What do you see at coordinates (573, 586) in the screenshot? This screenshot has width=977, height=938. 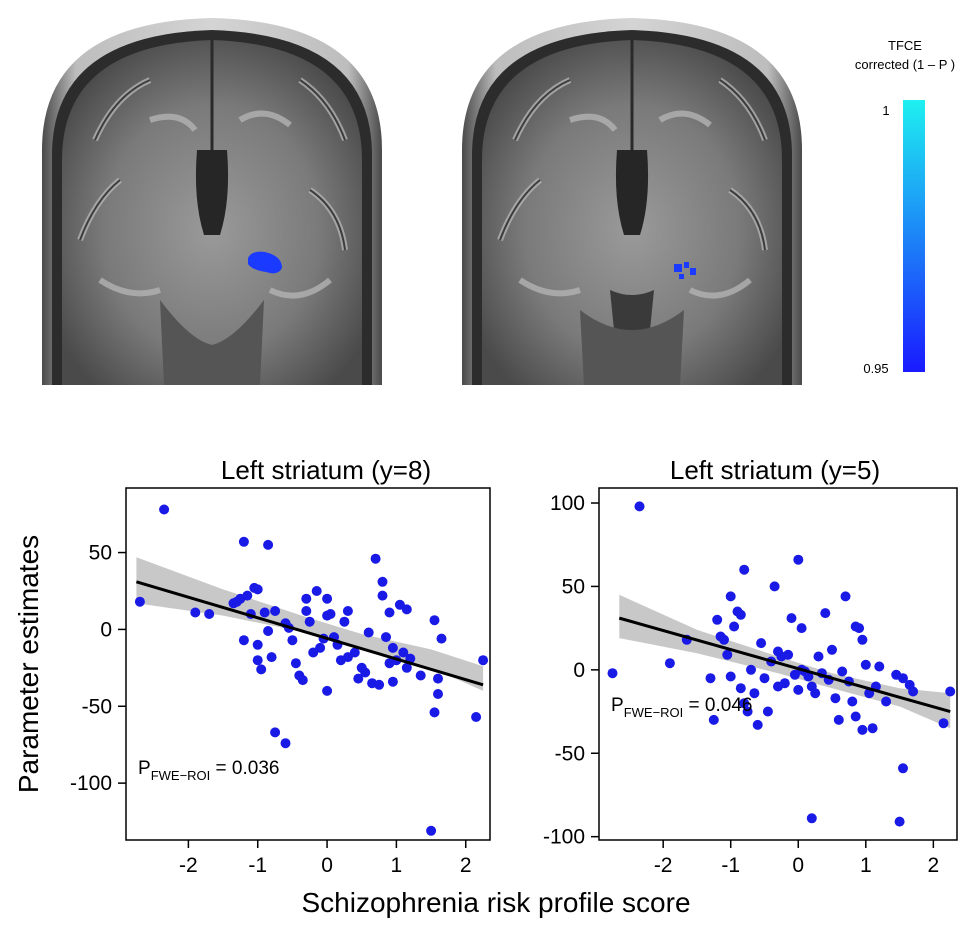 I see `y-tick-label-right: 50` at bounding box center [573, 586].